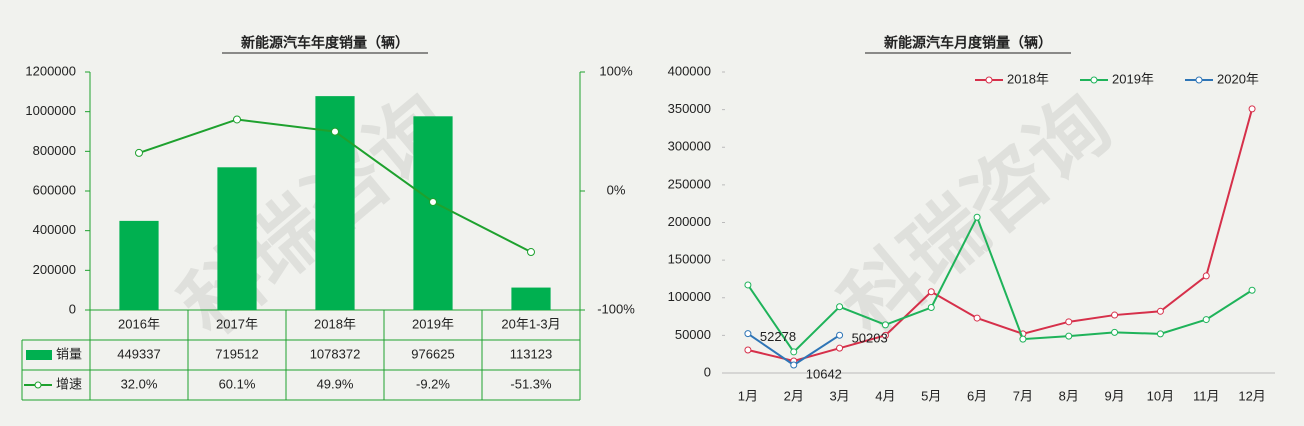 This screenshot has height=426, width=1304. Describe the element at coordinates (69, 353) in the screenshot. I see `legend-label: 销量` at that location.